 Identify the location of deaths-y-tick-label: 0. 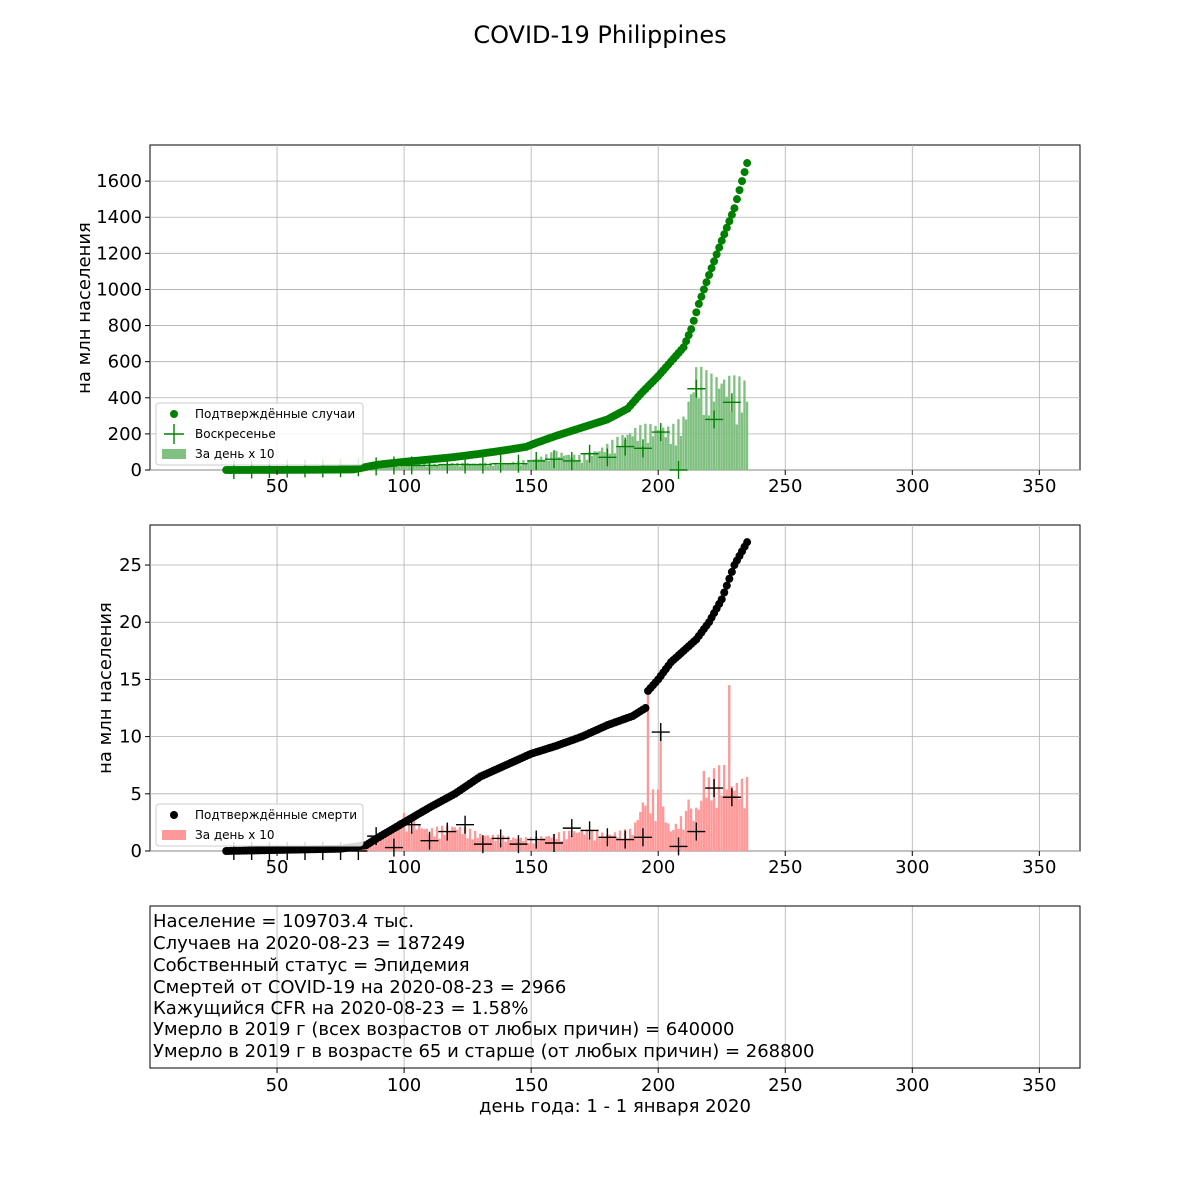
(136, 851).